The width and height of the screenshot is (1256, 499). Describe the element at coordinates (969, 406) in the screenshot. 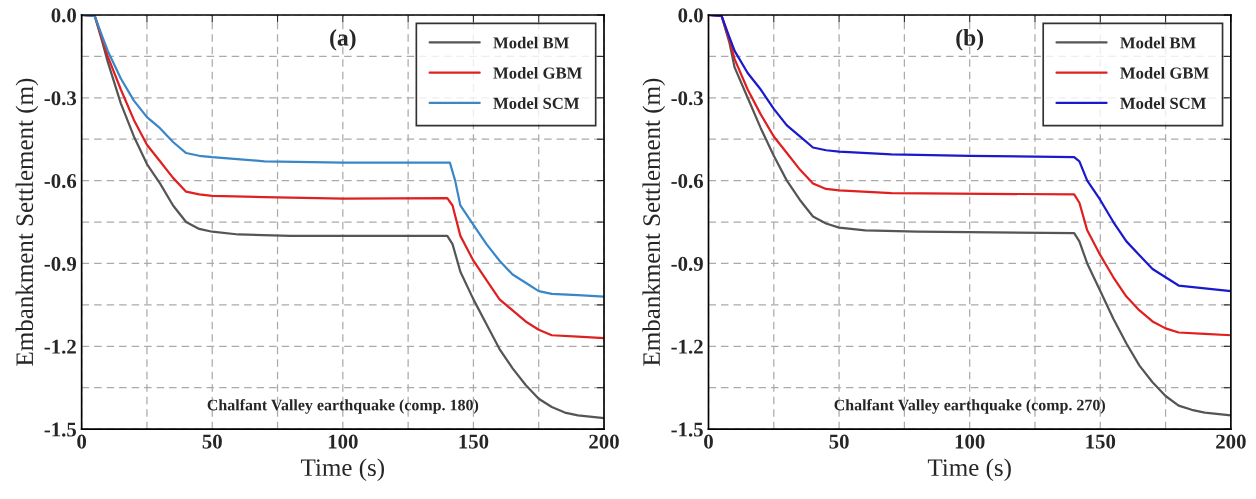

I see `annotation: Chalfant Valley earthquake (comp. 270)` at that location.